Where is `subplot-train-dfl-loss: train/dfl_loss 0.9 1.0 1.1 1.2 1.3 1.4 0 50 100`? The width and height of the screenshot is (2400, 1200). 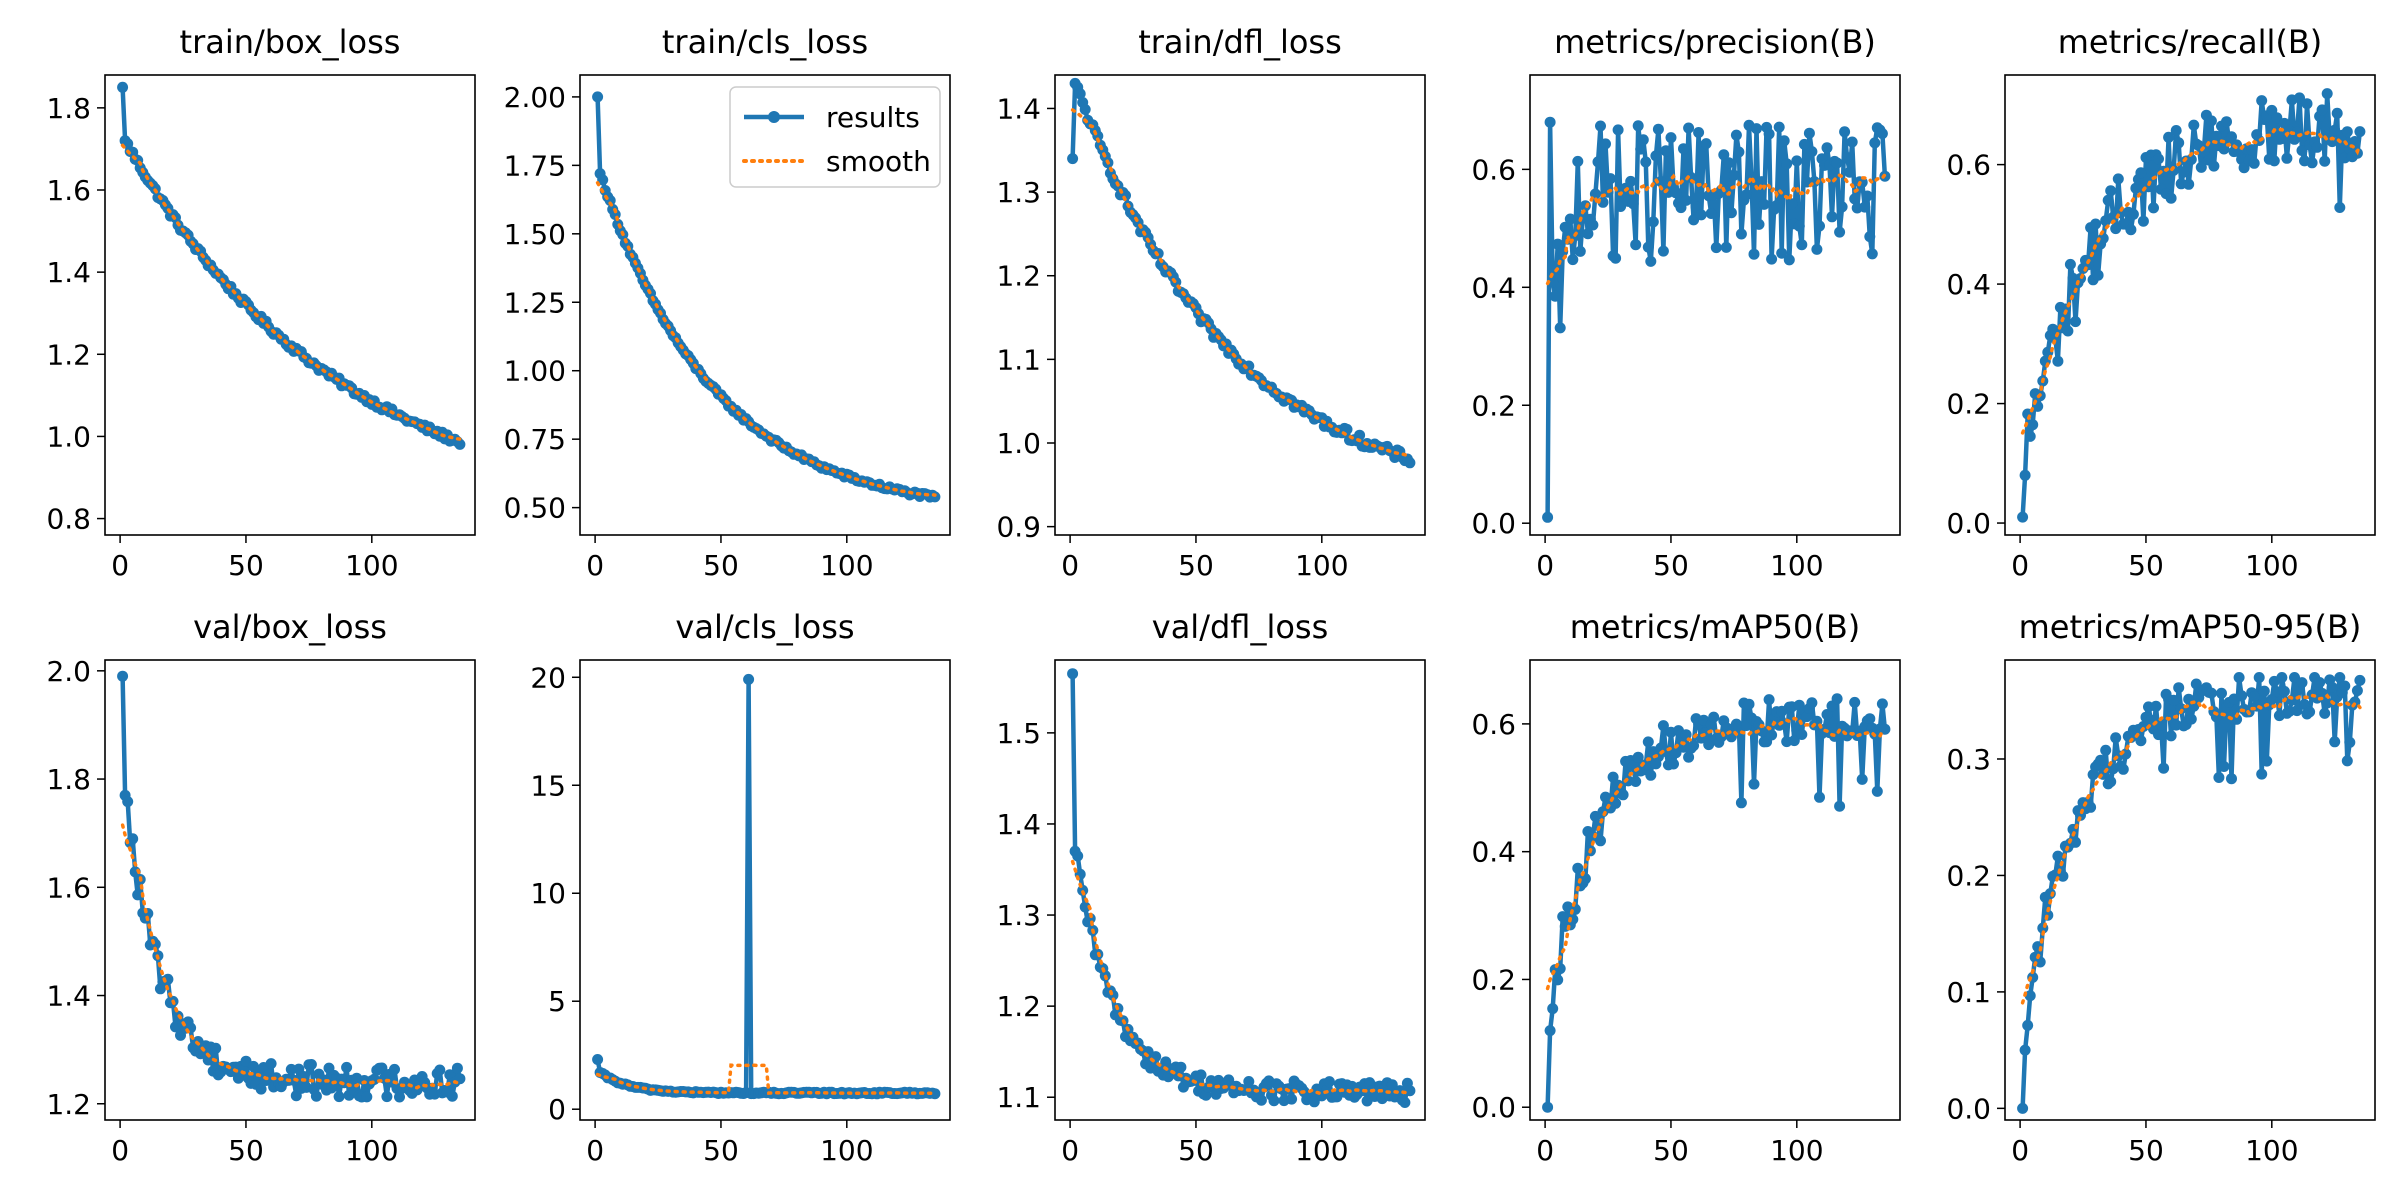
subplot-train-dfl-loss: train/dfl_loss 0.9 1.0 1.1 1.2 1.3 1.4 0 50 100 is located at coordinates (1211, 302).